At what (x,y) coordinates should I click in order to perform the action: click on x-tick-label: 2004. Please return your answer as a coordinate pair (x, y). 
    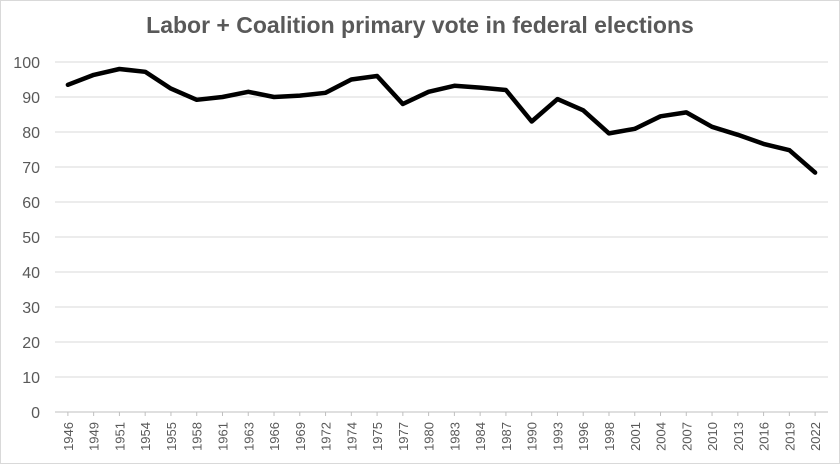
    Looking at the image, I should click on (661, 436).